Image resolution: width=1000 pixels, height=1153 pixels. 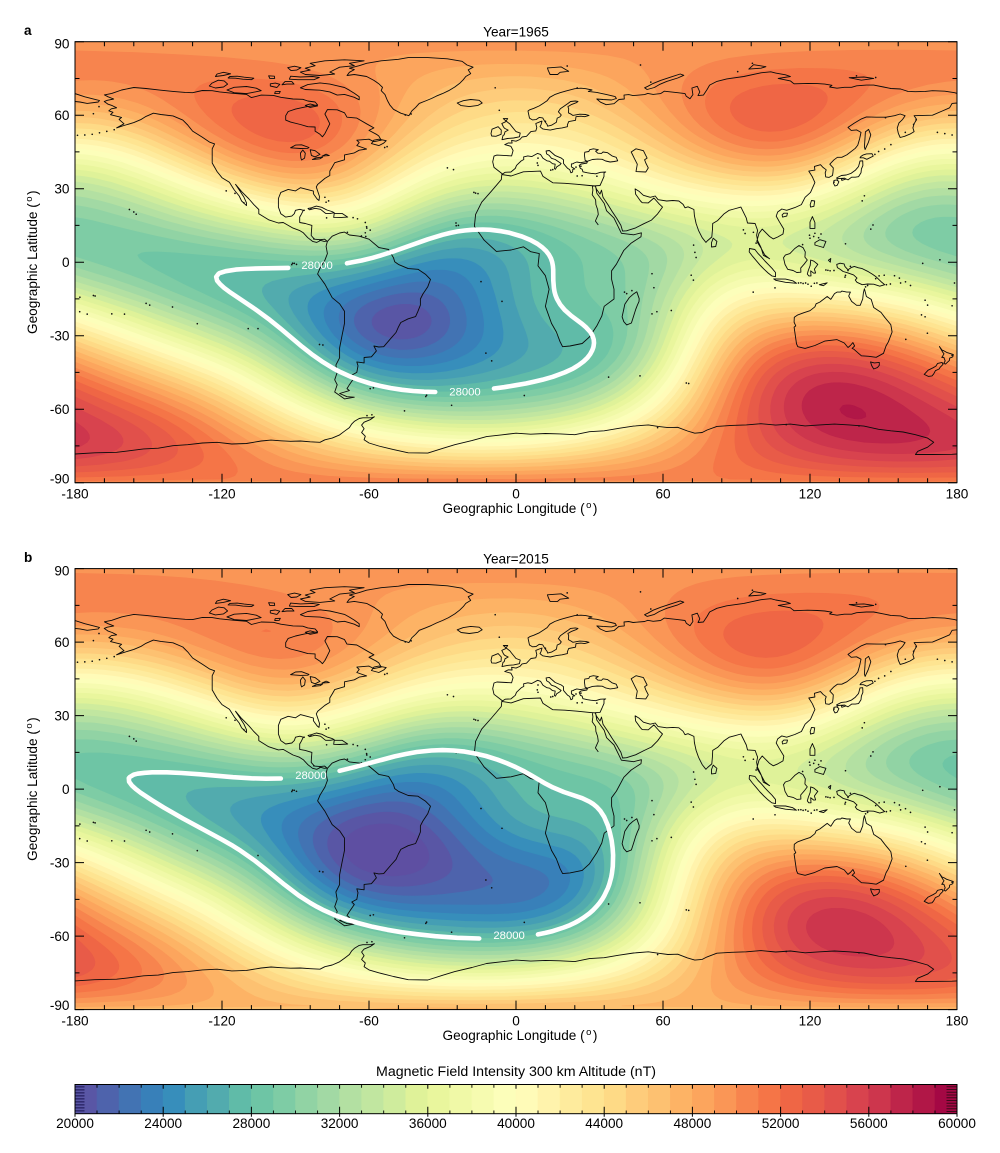 I want to click on svg-text: 32000, so click(x=340, y=1123).